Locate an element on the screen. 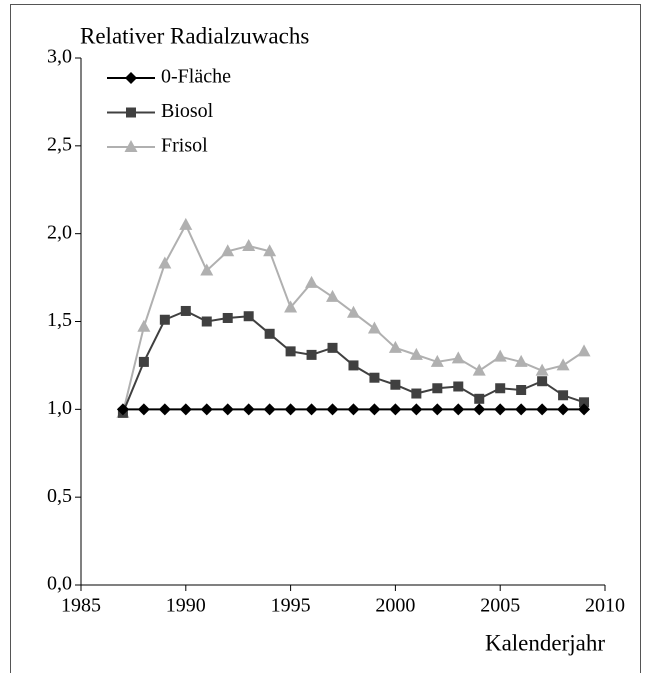 The height and width of the screenshot is (673, 651). y-tick-label: 2,5 is located at coordinates (59, 144).